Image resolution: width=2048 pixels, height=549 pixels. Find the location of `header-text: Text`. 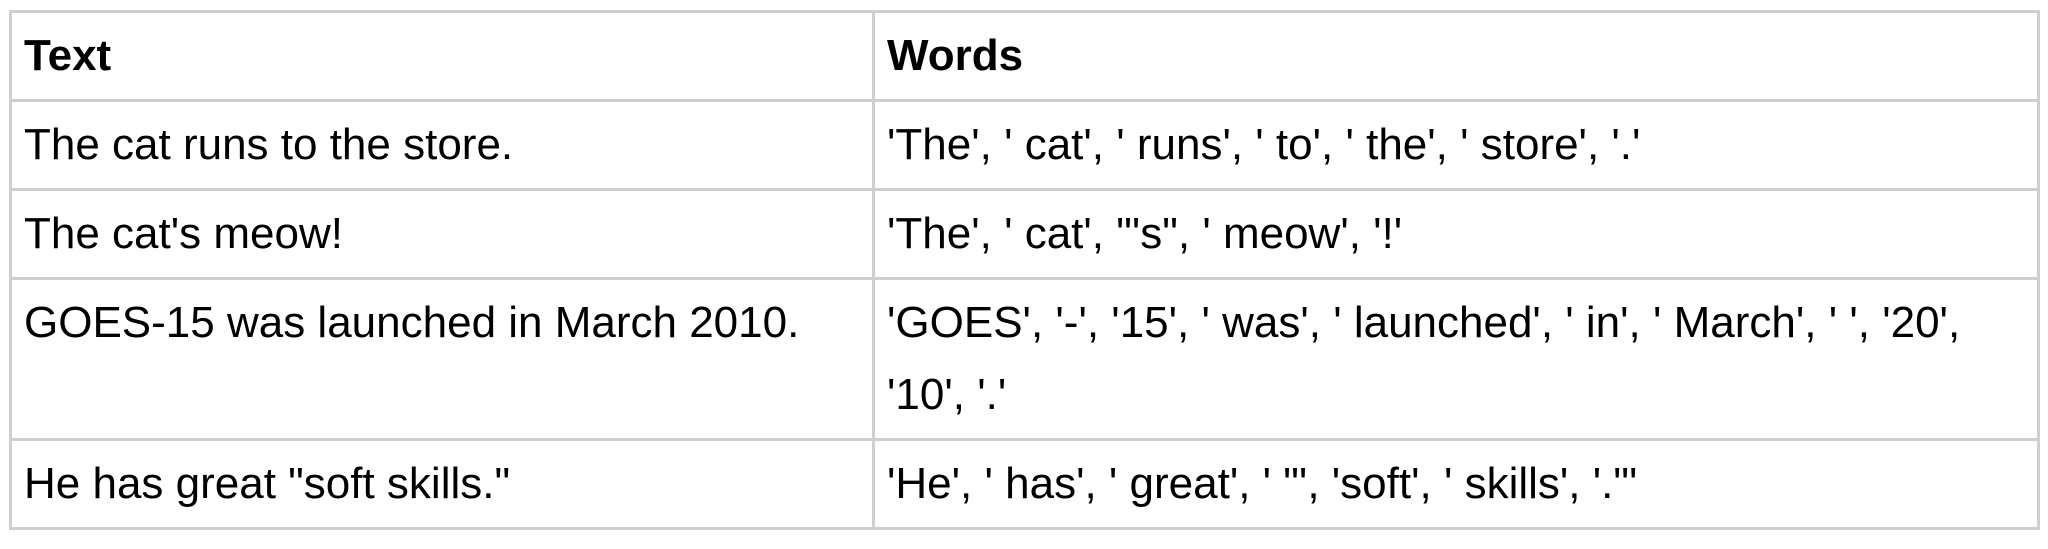

header-text: Text is located at coordinates (442, 56).